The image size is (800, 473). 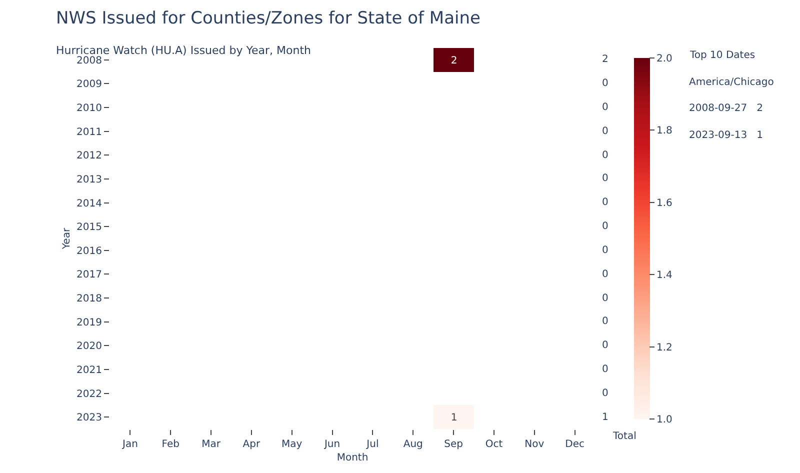 What do you see at coordinates (664, 420) in the screenshot?
I see `color-bar-label: 1.0` at bounding box center [664, 420].